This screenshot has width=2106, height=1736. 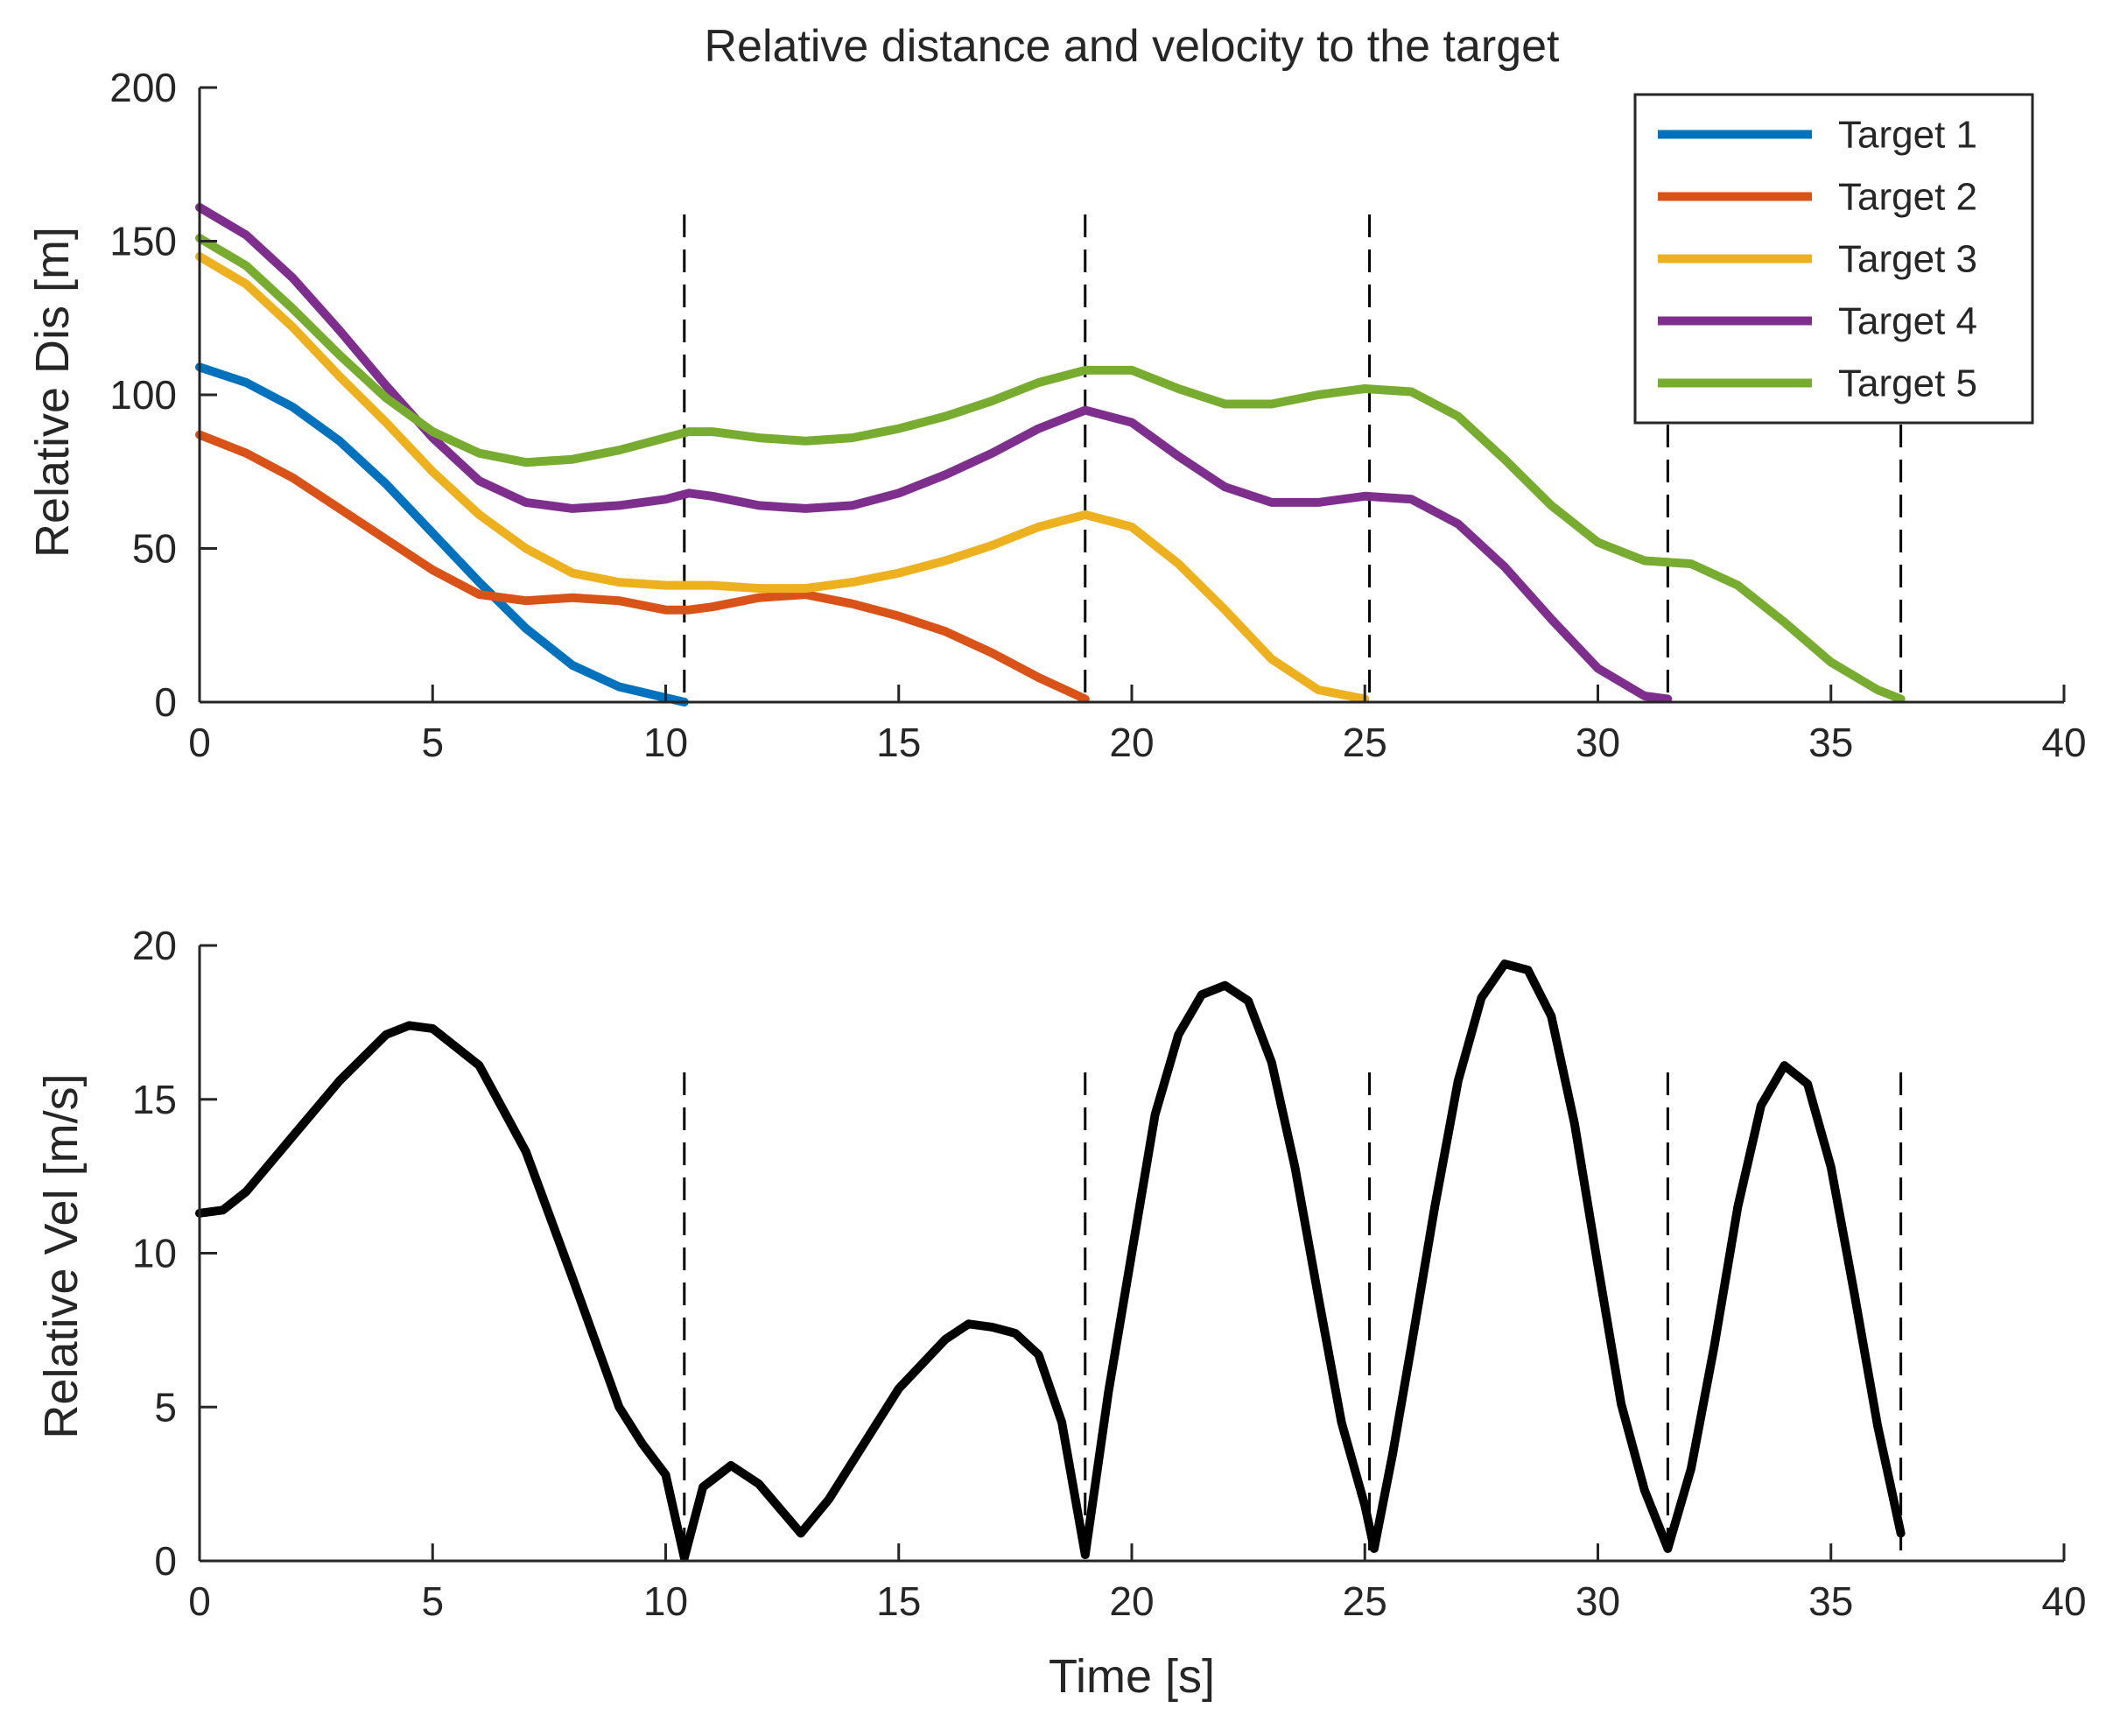 What do you see at coordinates (1908, 197) in the screenshot?
I see `legend-label: Target 2` at bounding box center [1908, 197].